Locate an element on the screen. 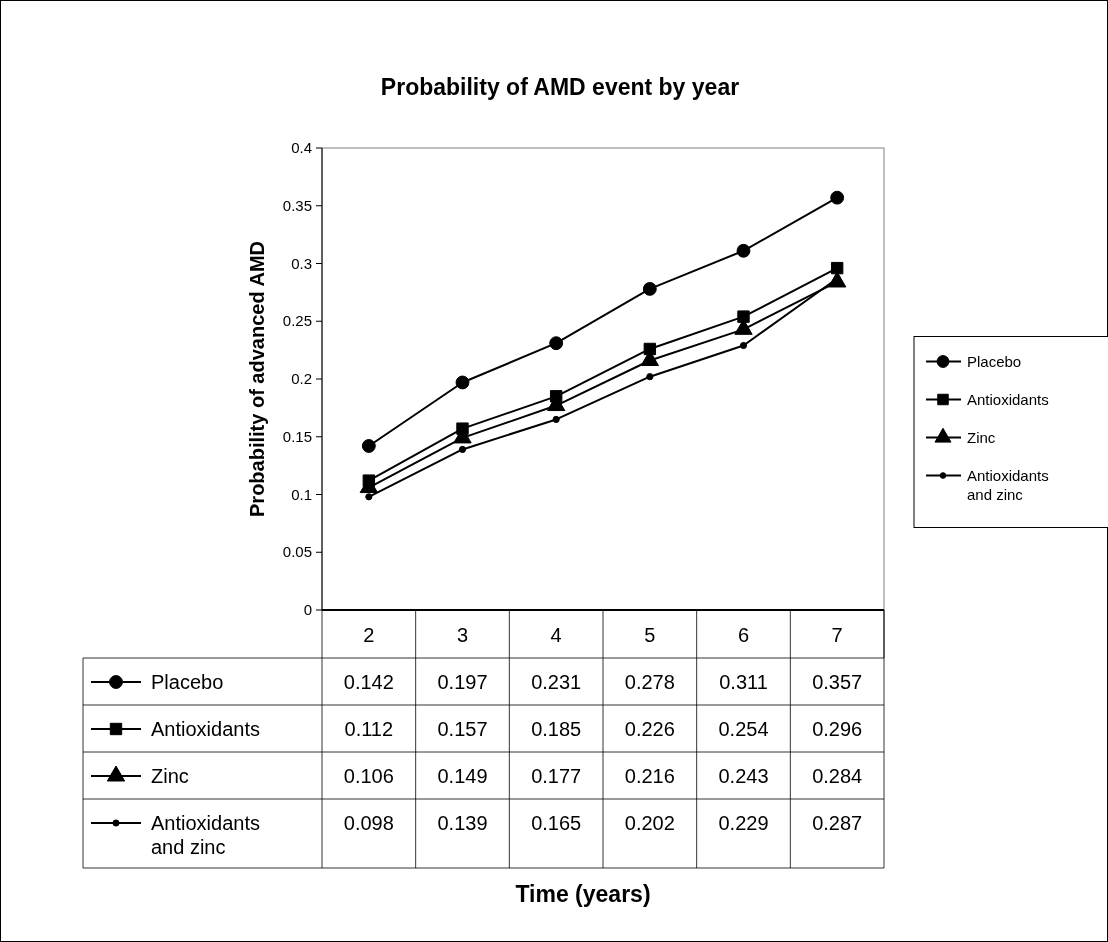 The image size is (1108, 942). y-tick-label: 0.25 is located at coordinates (297, 321).